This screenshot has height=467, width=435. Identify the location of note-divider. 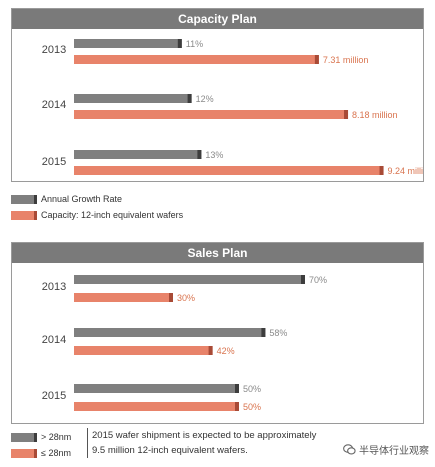
(87, 443).